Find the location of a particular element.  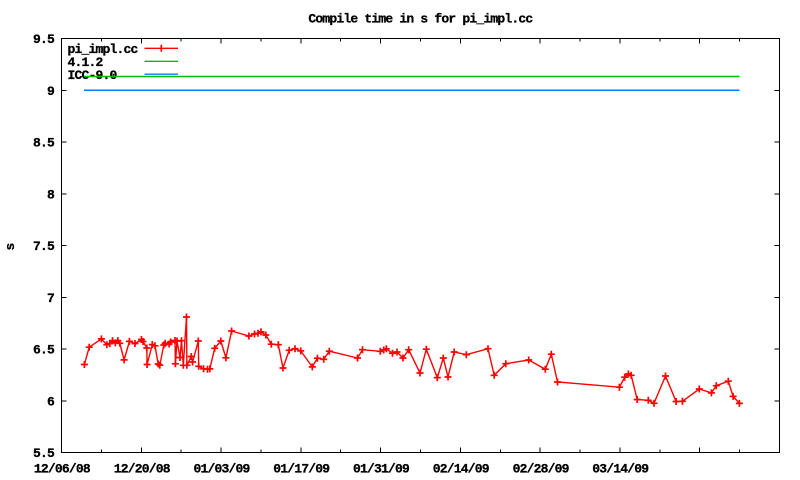

svg-text: 01/03/09 is located at coordinates (221, 469).